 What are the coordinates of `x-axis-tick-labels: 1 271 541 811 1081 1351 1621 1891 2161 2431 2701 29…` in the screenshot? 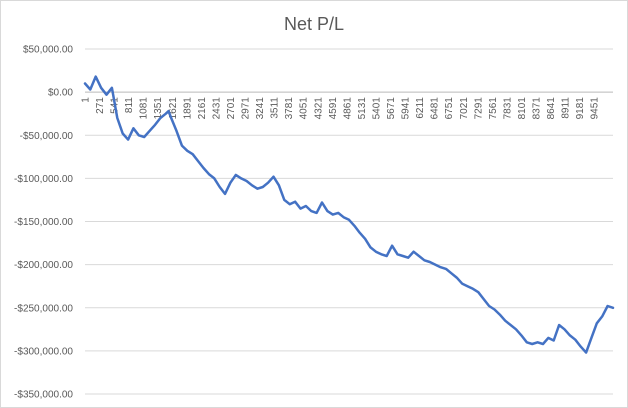 It's located at (341, 108).